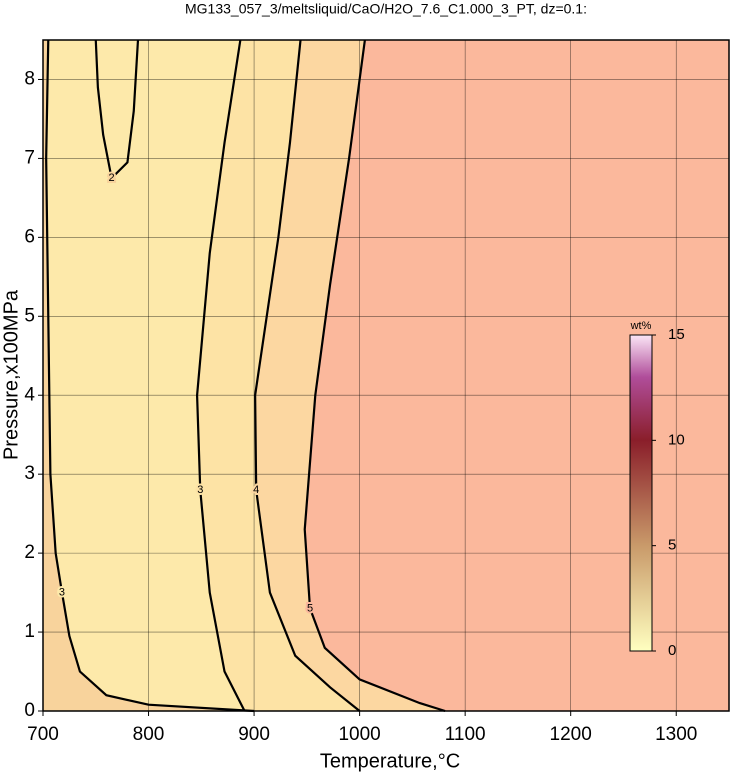 This screenshot has width=734, height=781. Describe the element at coordinates (112, 178) in the screenshot. I see `contour-label: 2` at that location.